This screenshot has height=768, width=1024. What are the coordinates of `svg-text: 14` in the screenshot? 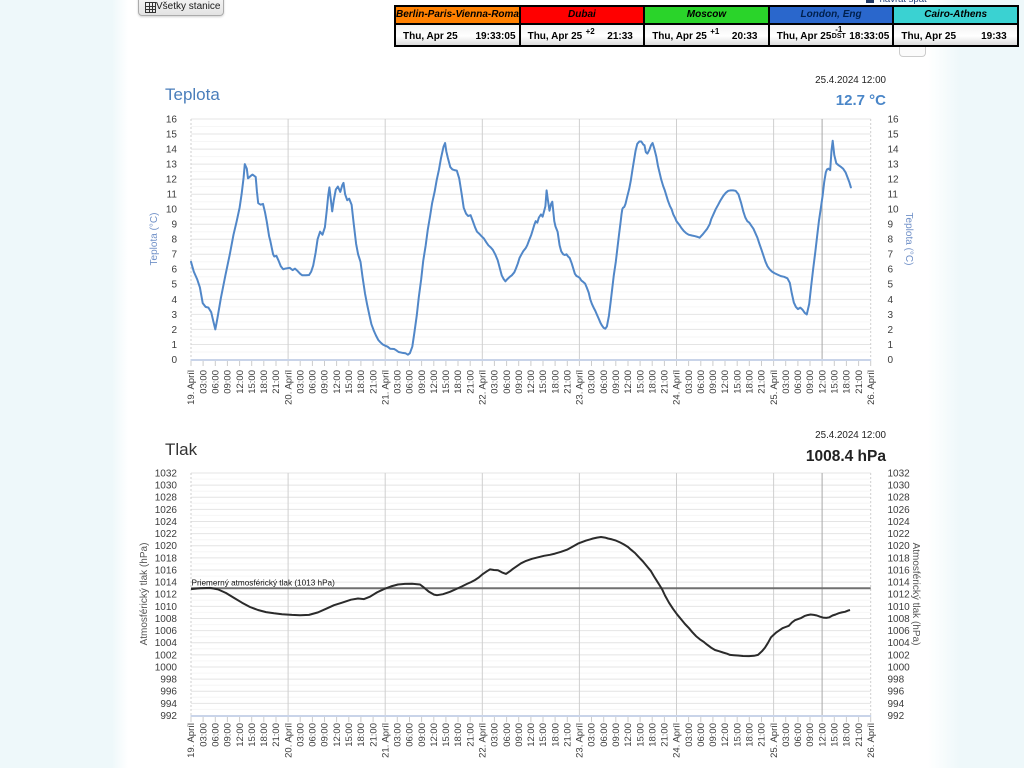 It's located at (172, 150).